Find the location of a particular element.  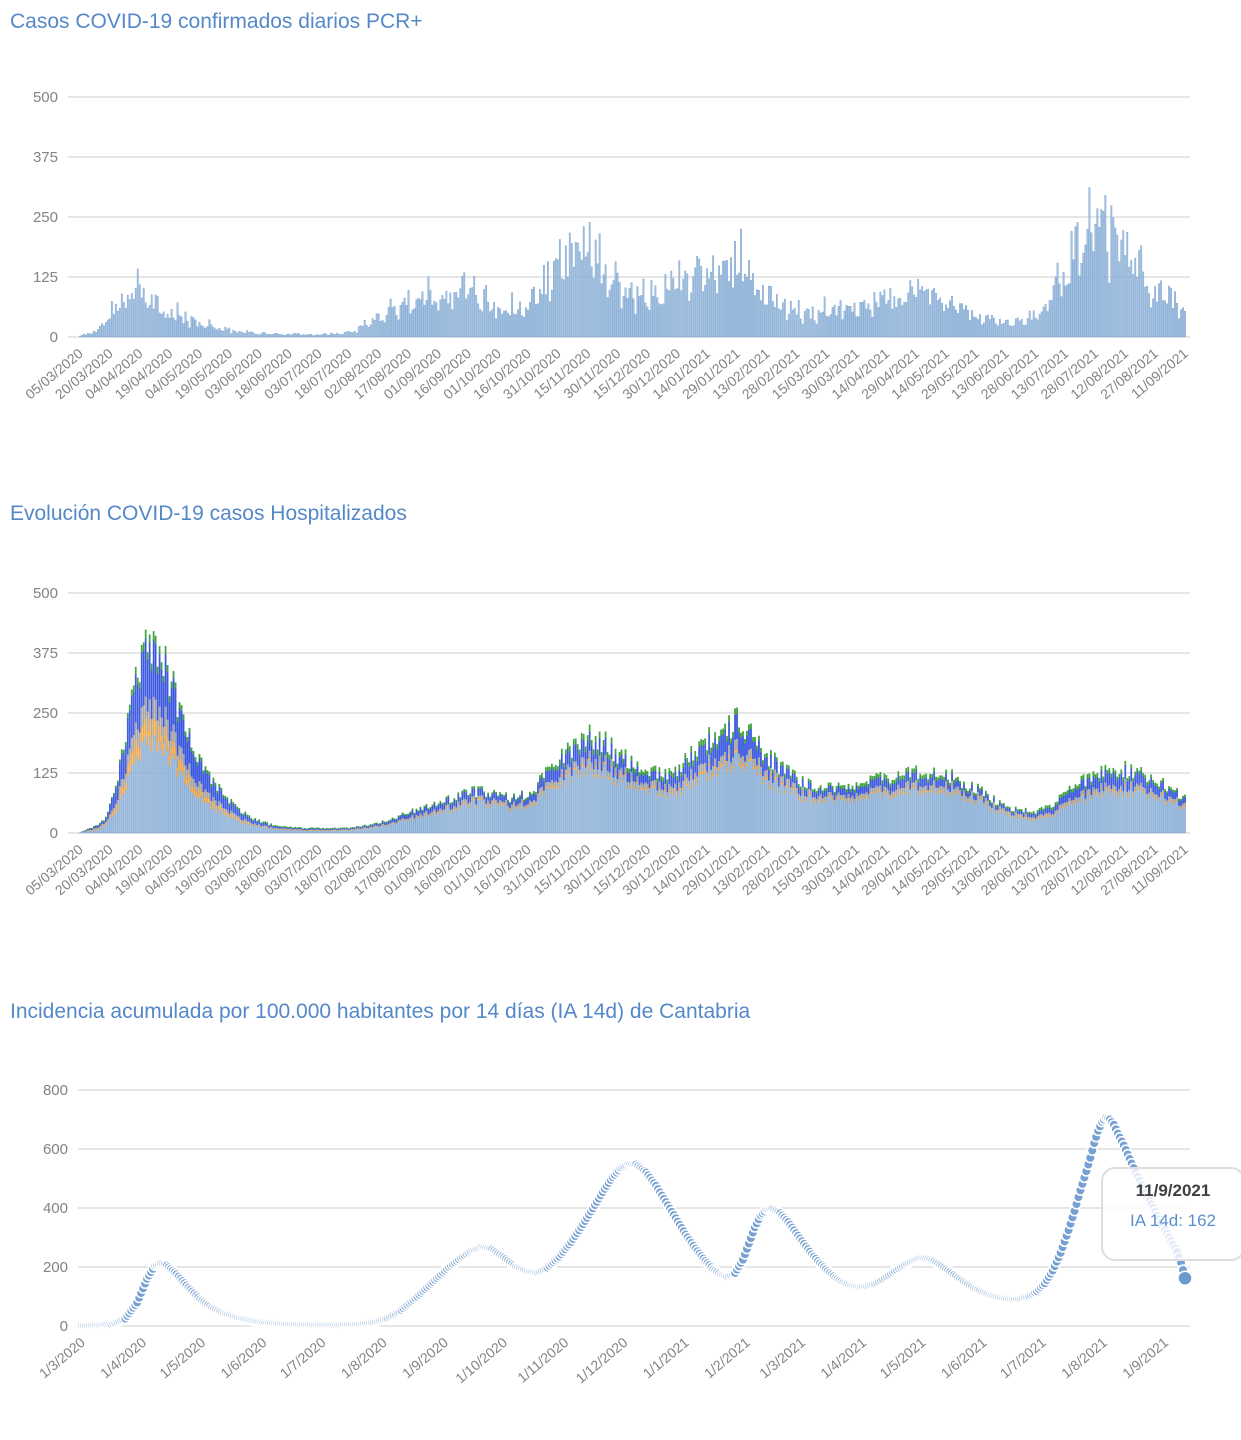

svg-text: 1/8/2020 is located at coordinates (364, 1357).